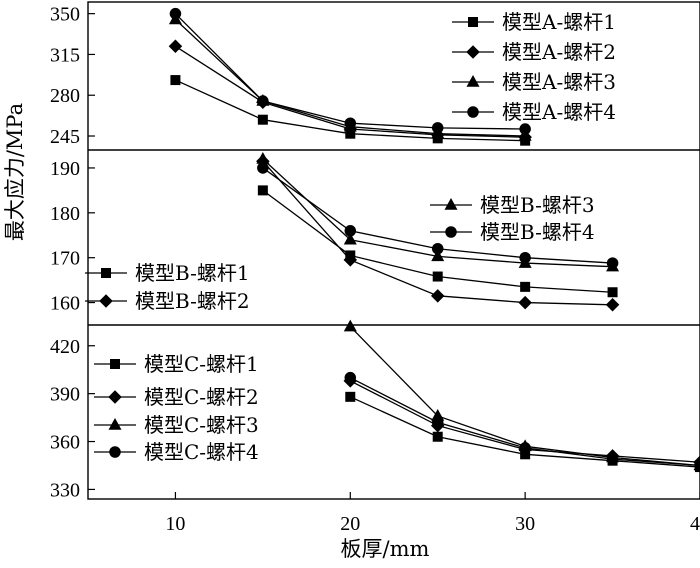 This screenshot has width=700, height=568. I want to click on legend-label: 模型A-螺杆4, so click(559, 112).